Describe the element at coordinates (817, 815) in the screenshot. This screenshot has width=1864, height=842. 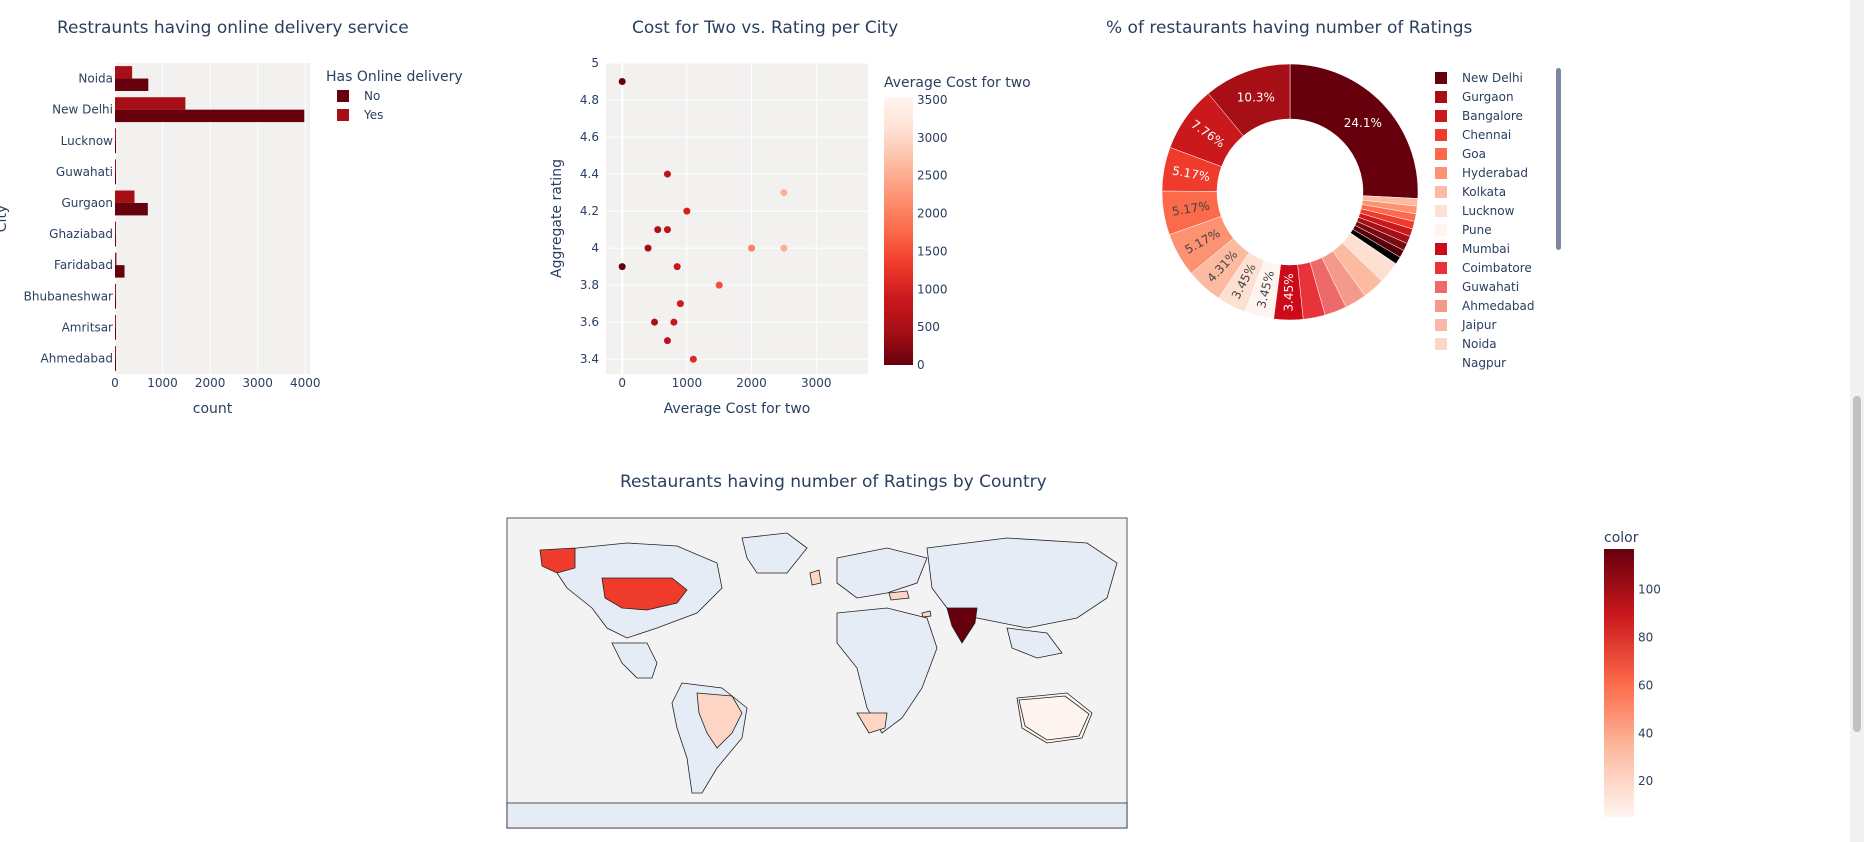
I see `antarctica-shape` at that location.